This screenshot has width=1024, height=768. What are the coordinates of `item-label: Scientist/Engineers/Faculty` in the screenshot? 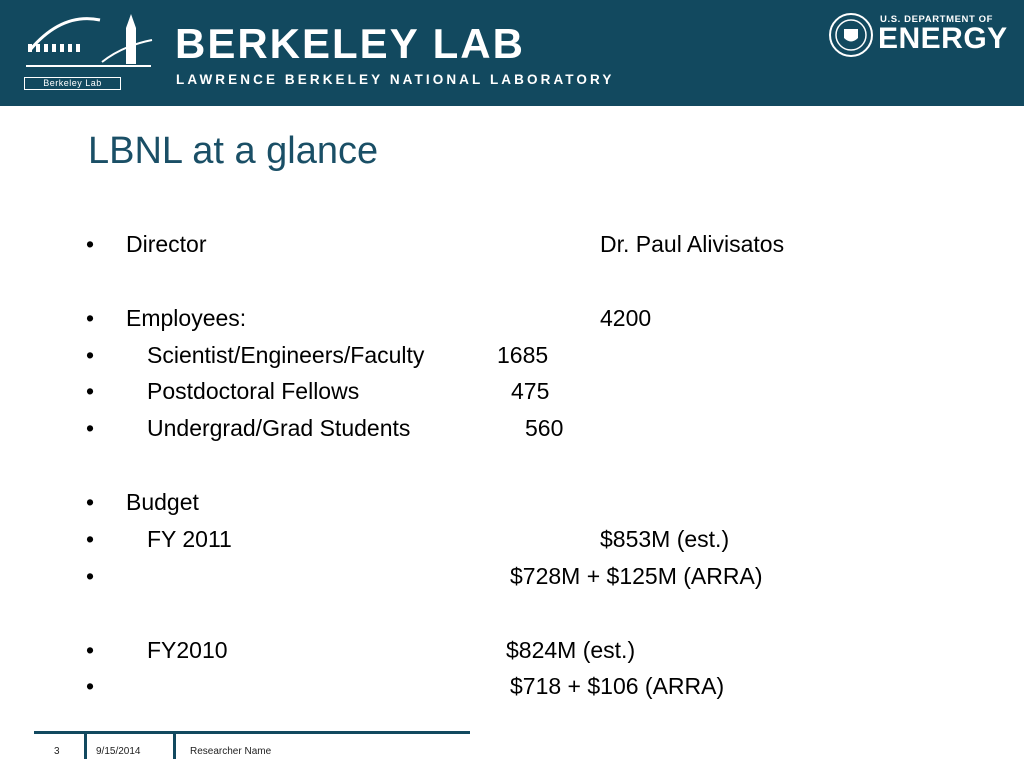 It's located at (286, 355).